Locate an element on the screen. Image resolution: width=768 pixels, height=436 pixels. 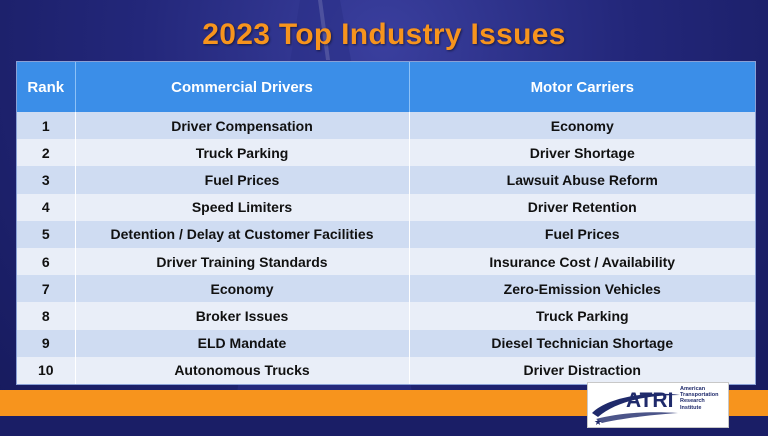
slide-title: 2023 Top Industry Issues is located at coordinates (384, 34).